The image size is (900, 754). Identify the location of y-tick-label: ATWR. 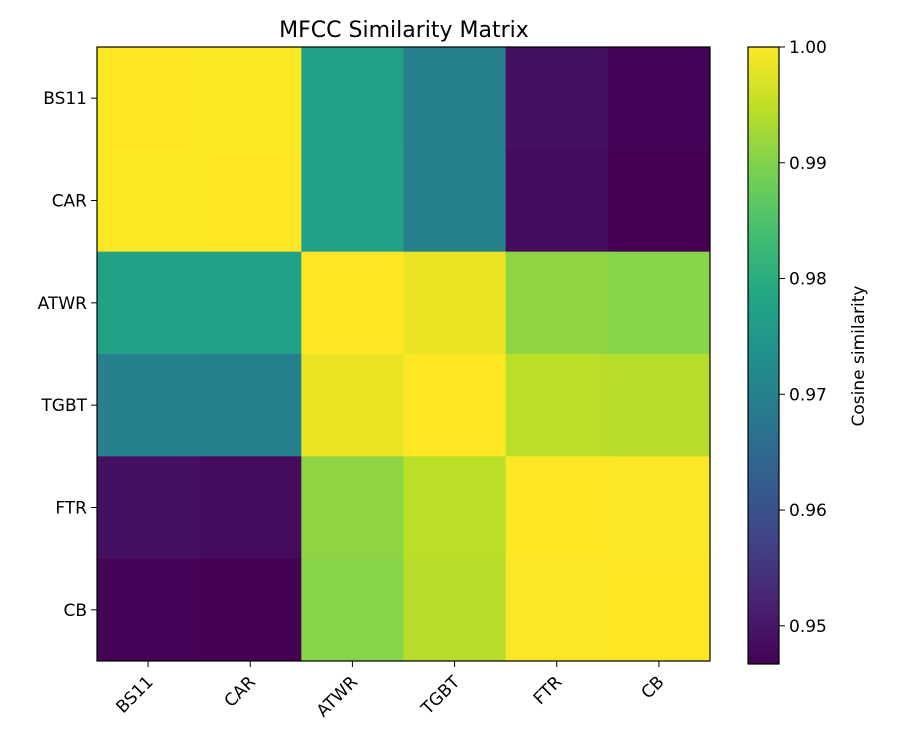
(63, 304).